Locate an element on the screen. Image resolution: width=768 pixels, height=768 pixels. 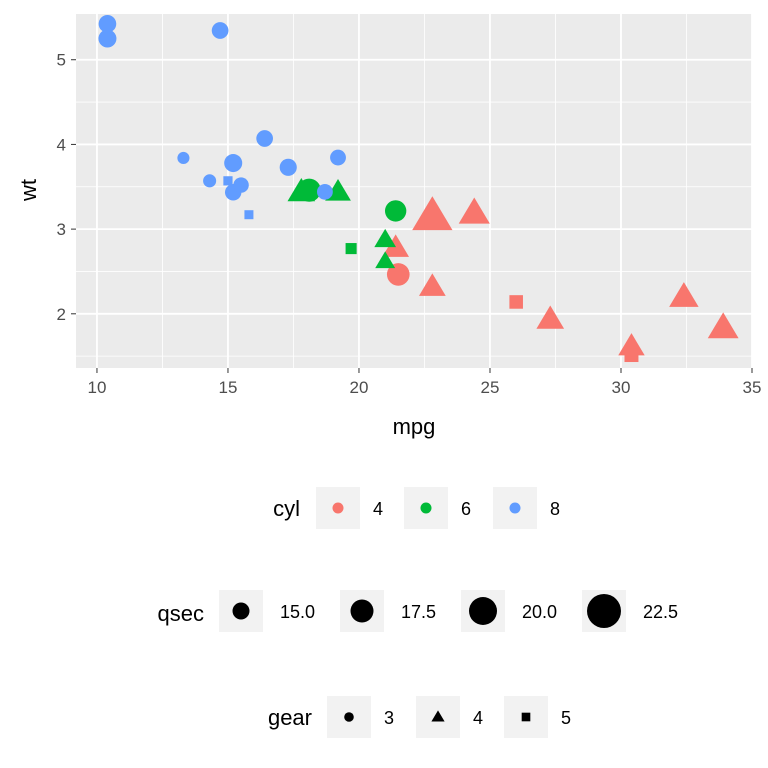
x-tick-label: 35 is located at coordinates (752, 387).